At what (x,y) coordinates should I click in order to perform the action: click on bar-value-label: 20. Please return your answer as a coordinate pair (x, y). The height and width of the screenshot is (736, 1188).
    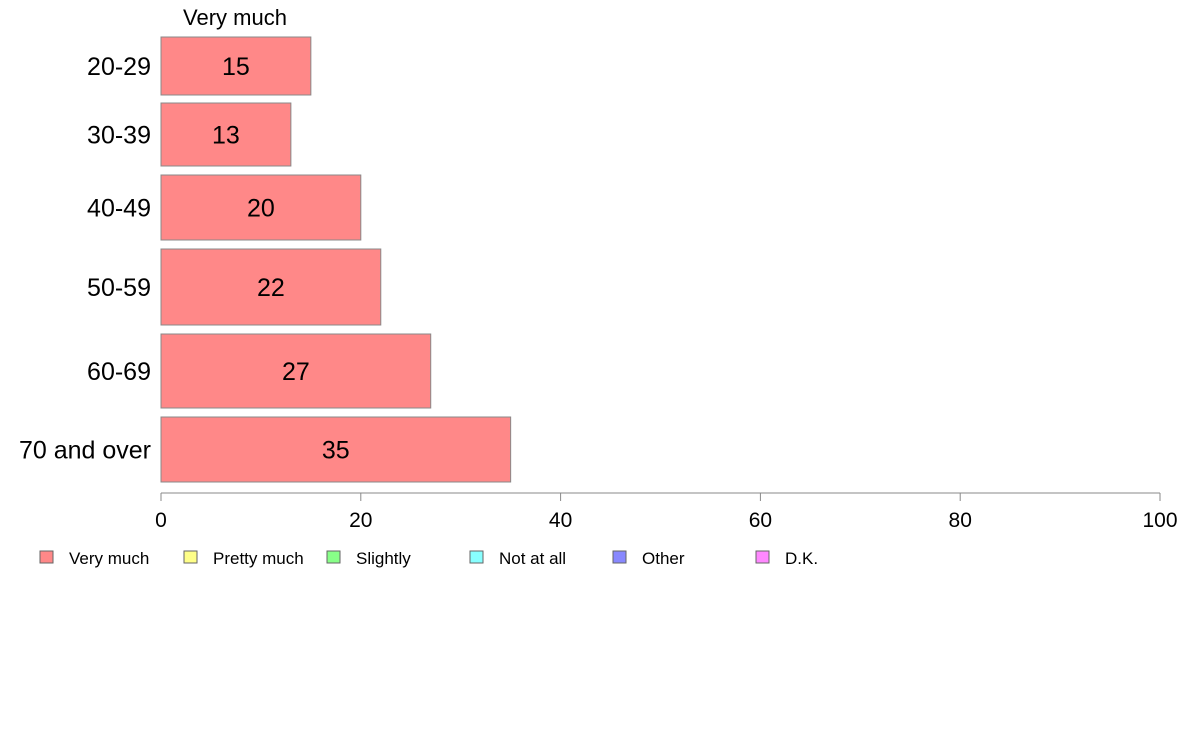
    Looking at the image, I should click on (261, 209).